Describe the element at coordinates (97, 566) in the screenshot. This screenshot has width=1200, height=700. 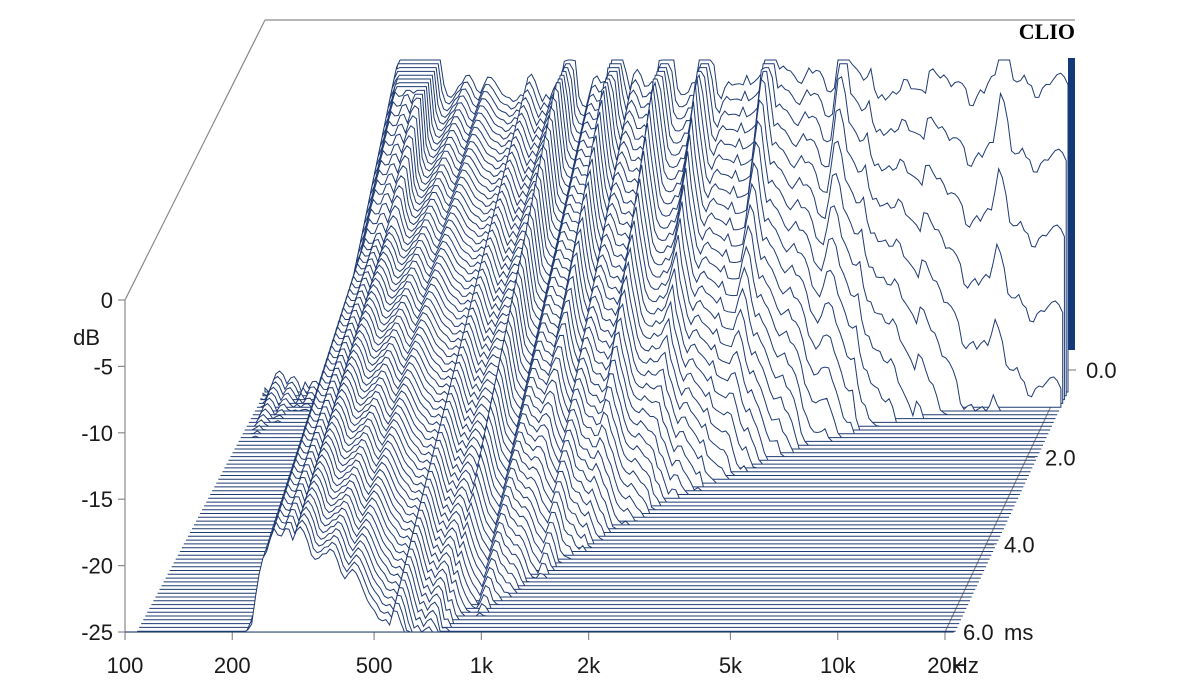
I see `y-tick-label: -20` at that location.